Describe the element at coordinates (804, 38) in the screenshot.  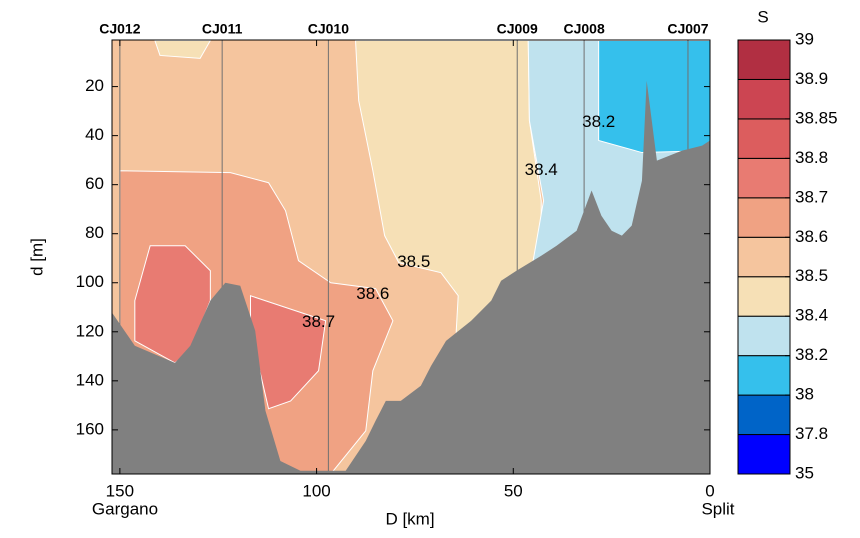
I see `colorbar-label: 39` at that location.